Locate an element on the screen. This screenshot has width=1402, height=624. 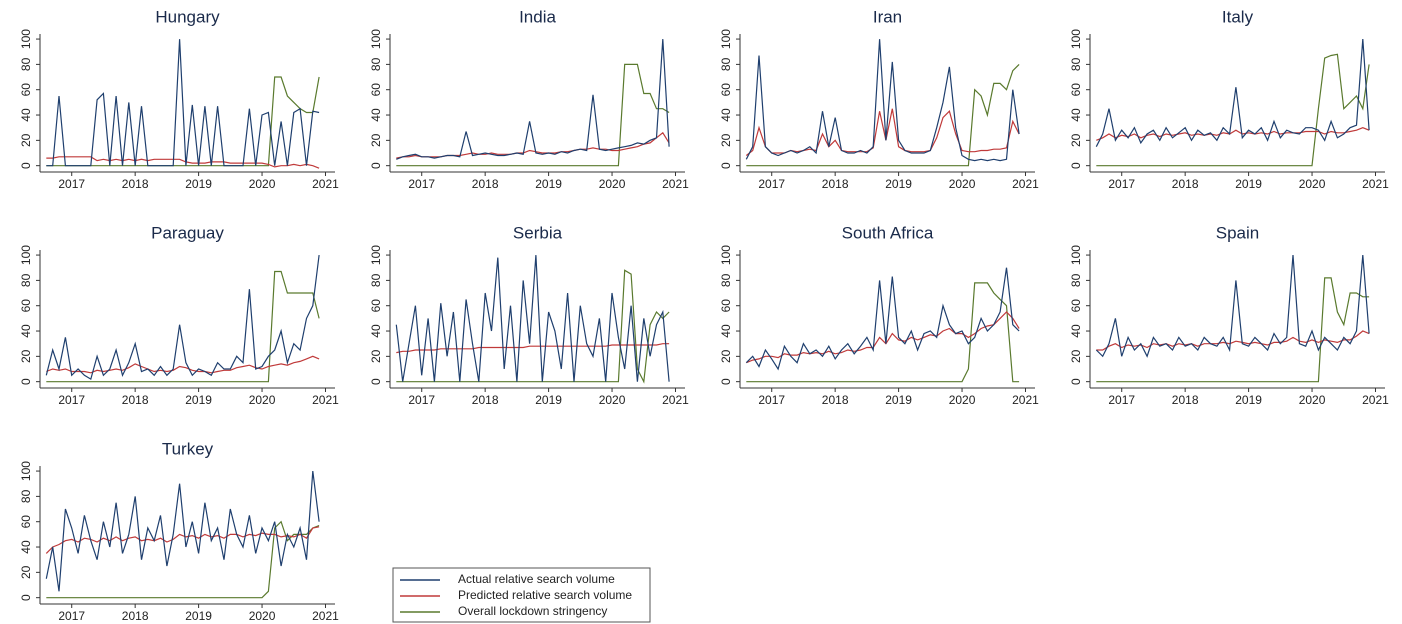
panel-title: Iran is located at coordinates (887, 16).